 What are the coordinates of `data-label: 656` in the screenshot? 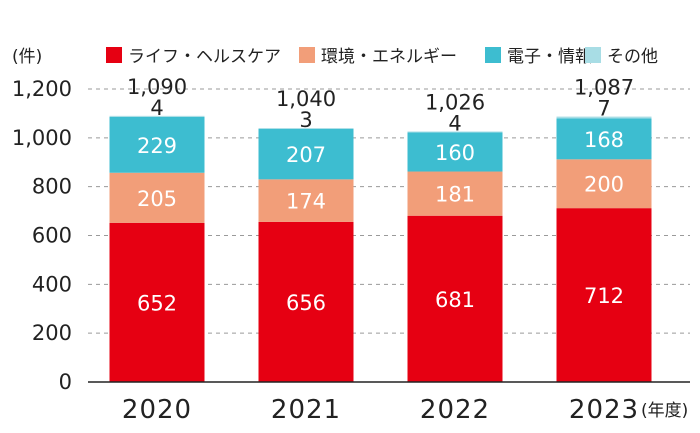 It's located at (306, 303).